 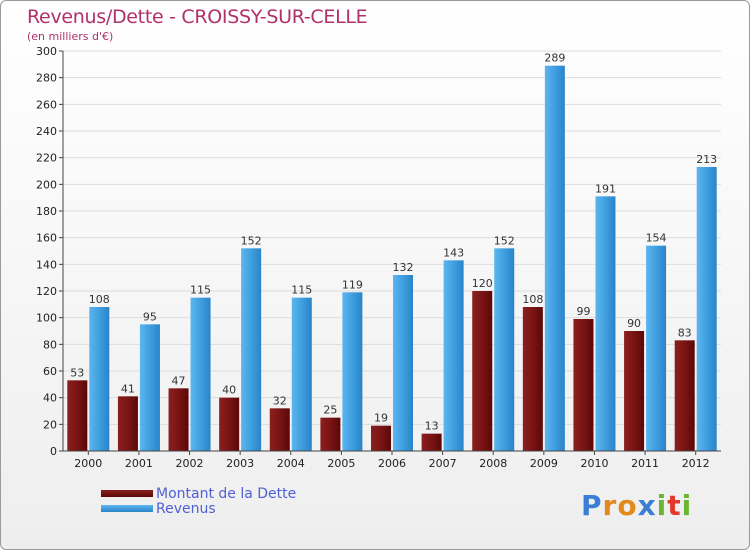 What do you see at coordinates (696, 463) in the screenshot?
I see `x-tick-label: 2012` at bounding box center [696, 463].